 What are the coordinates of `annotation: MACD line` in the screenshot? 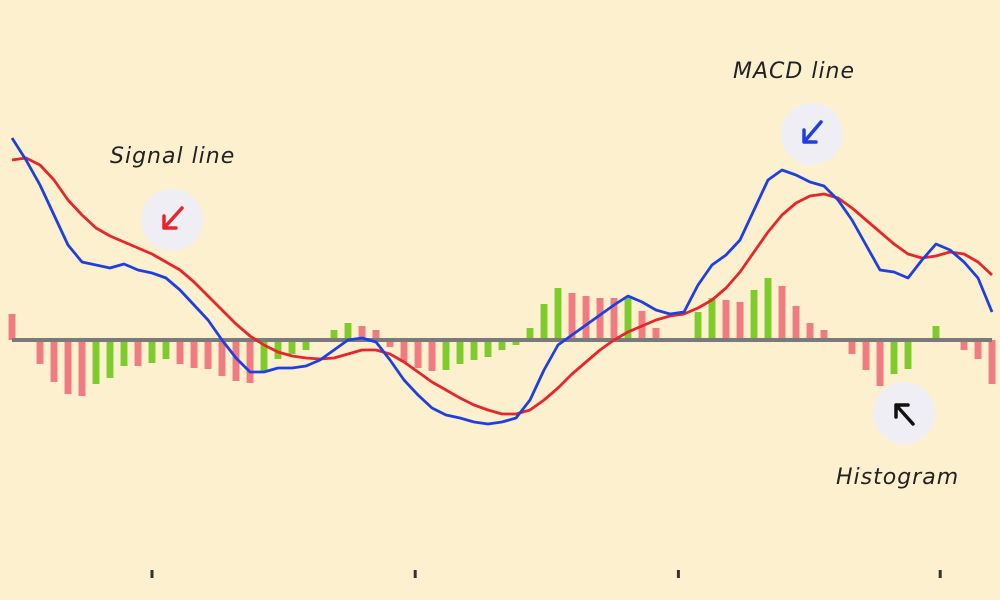 It's located at (794, 71).